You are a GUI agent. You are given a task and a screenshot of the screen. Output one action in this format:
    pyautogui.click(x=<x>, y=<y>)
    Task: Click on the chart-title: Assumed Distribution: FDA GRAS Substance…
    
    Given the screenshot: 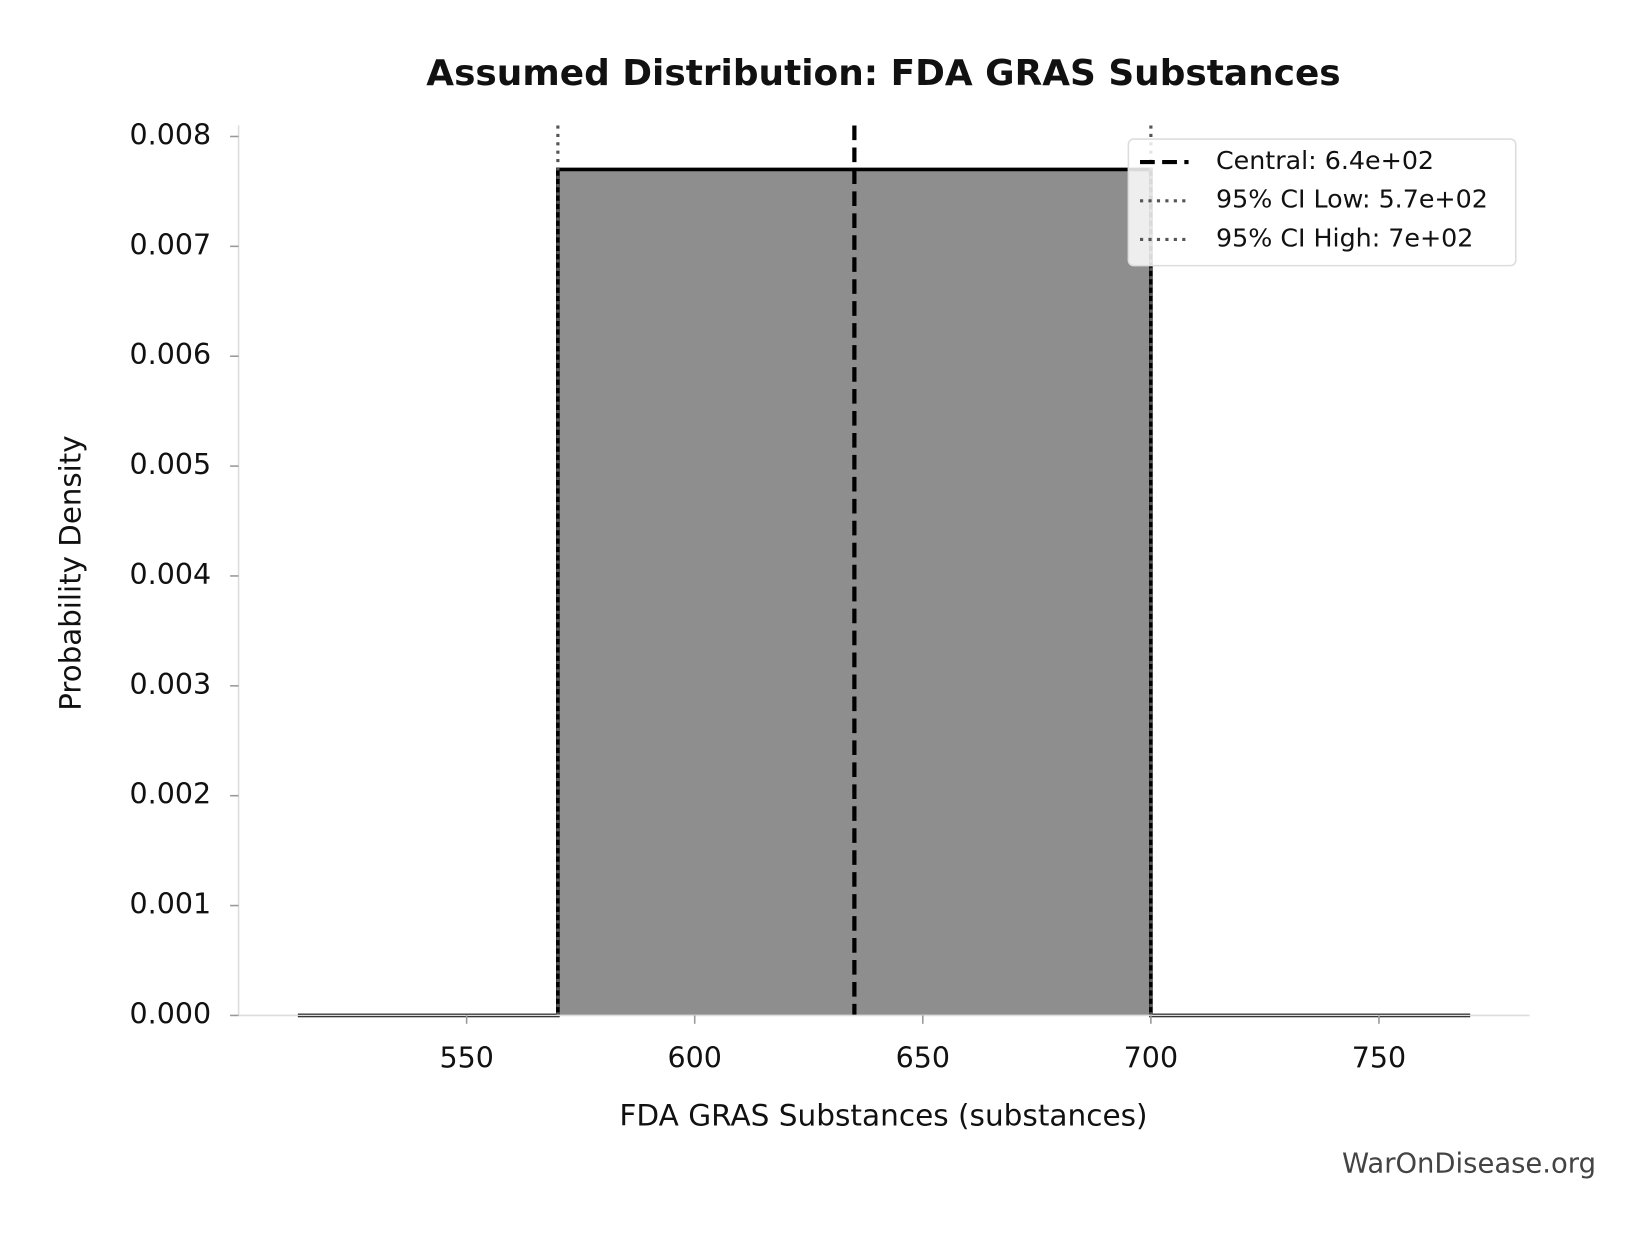 What is the action you would take?
    pyautogui.click(x=883, y=73)
    